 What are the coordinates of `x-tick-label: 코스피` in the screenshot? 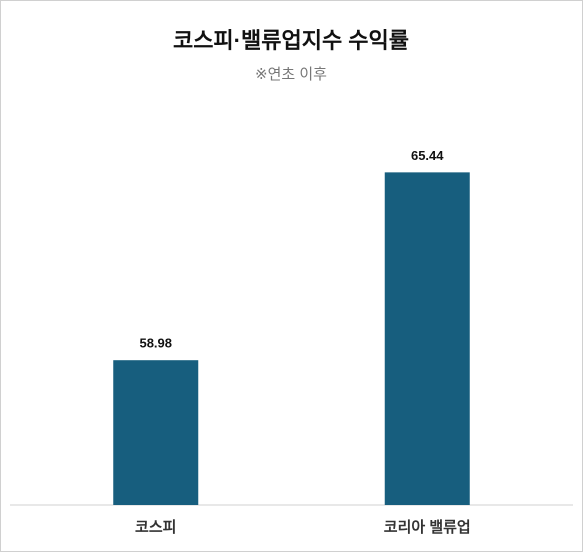 It's located at (155, 527).